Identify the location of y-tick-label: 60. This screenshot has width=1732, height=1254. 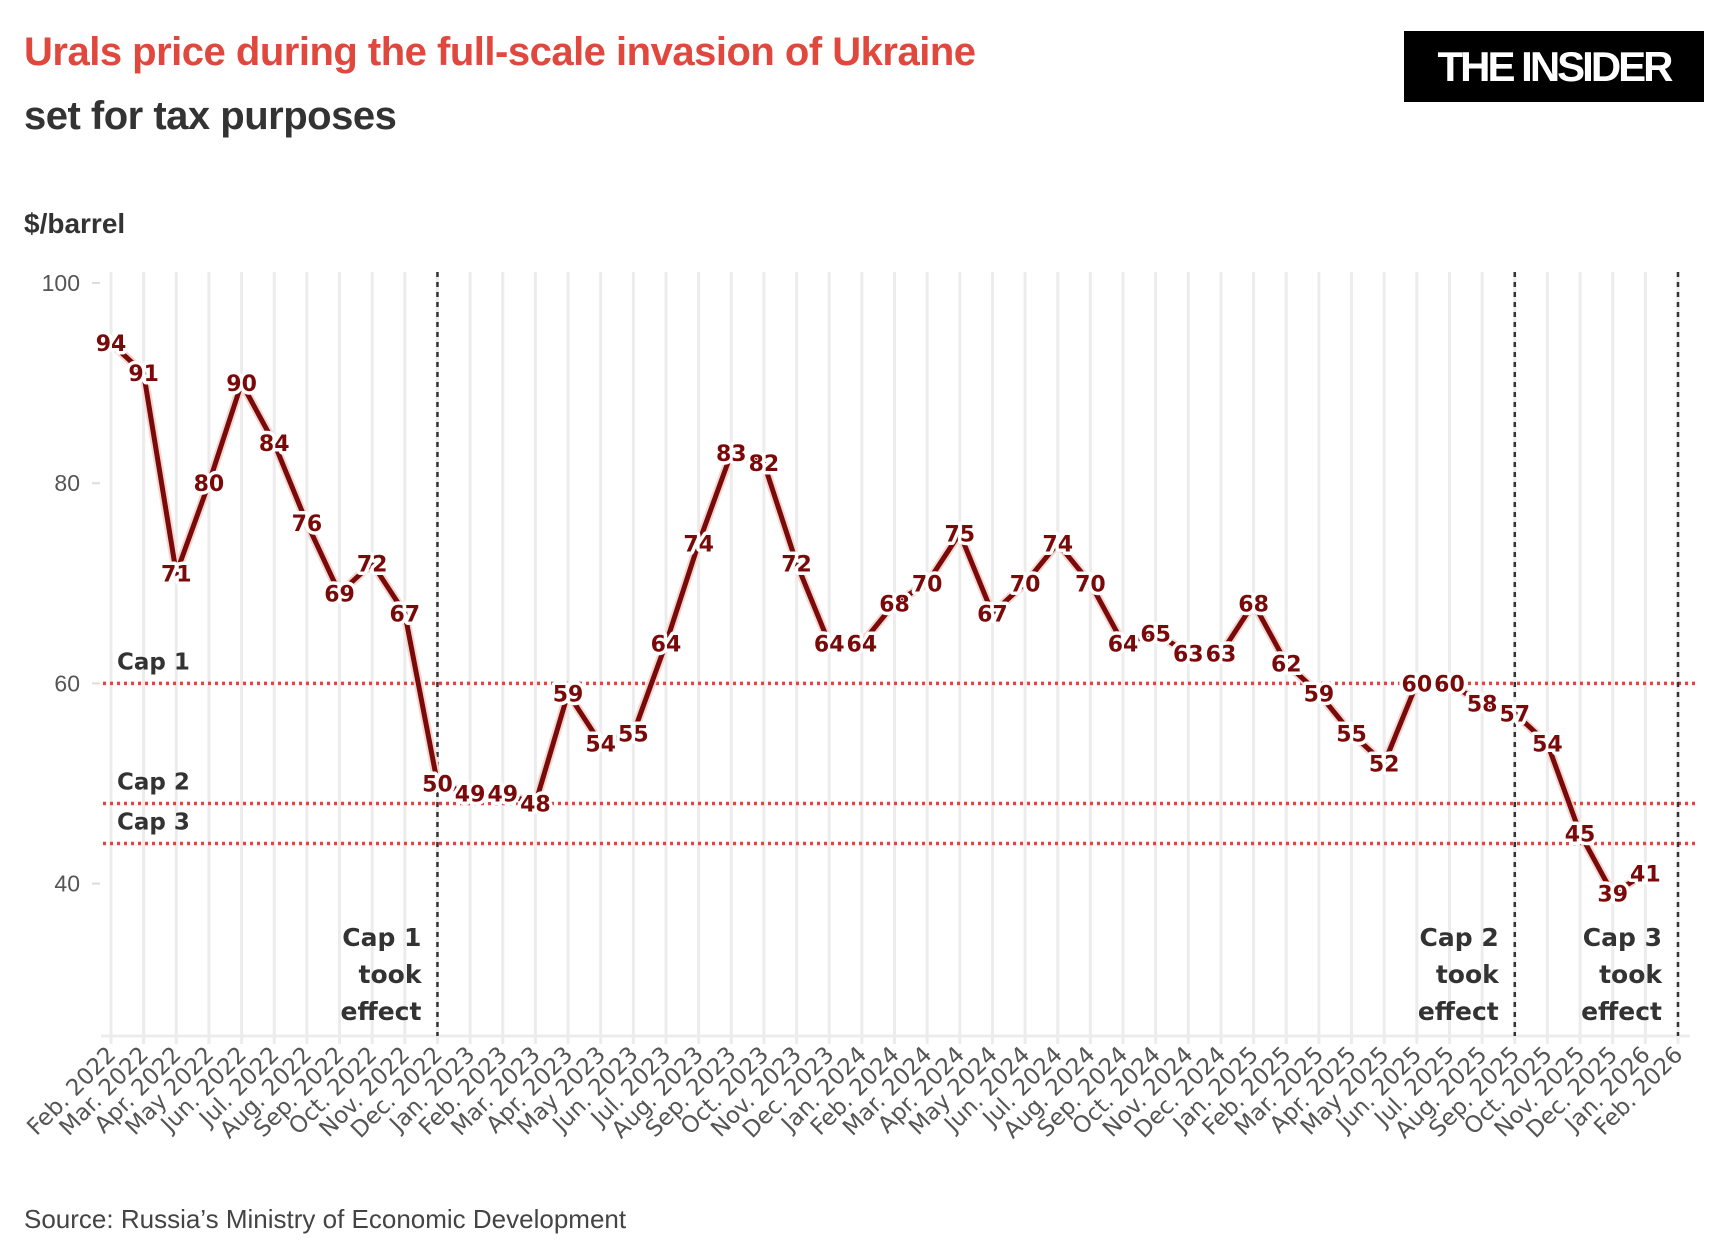
(67, 683).